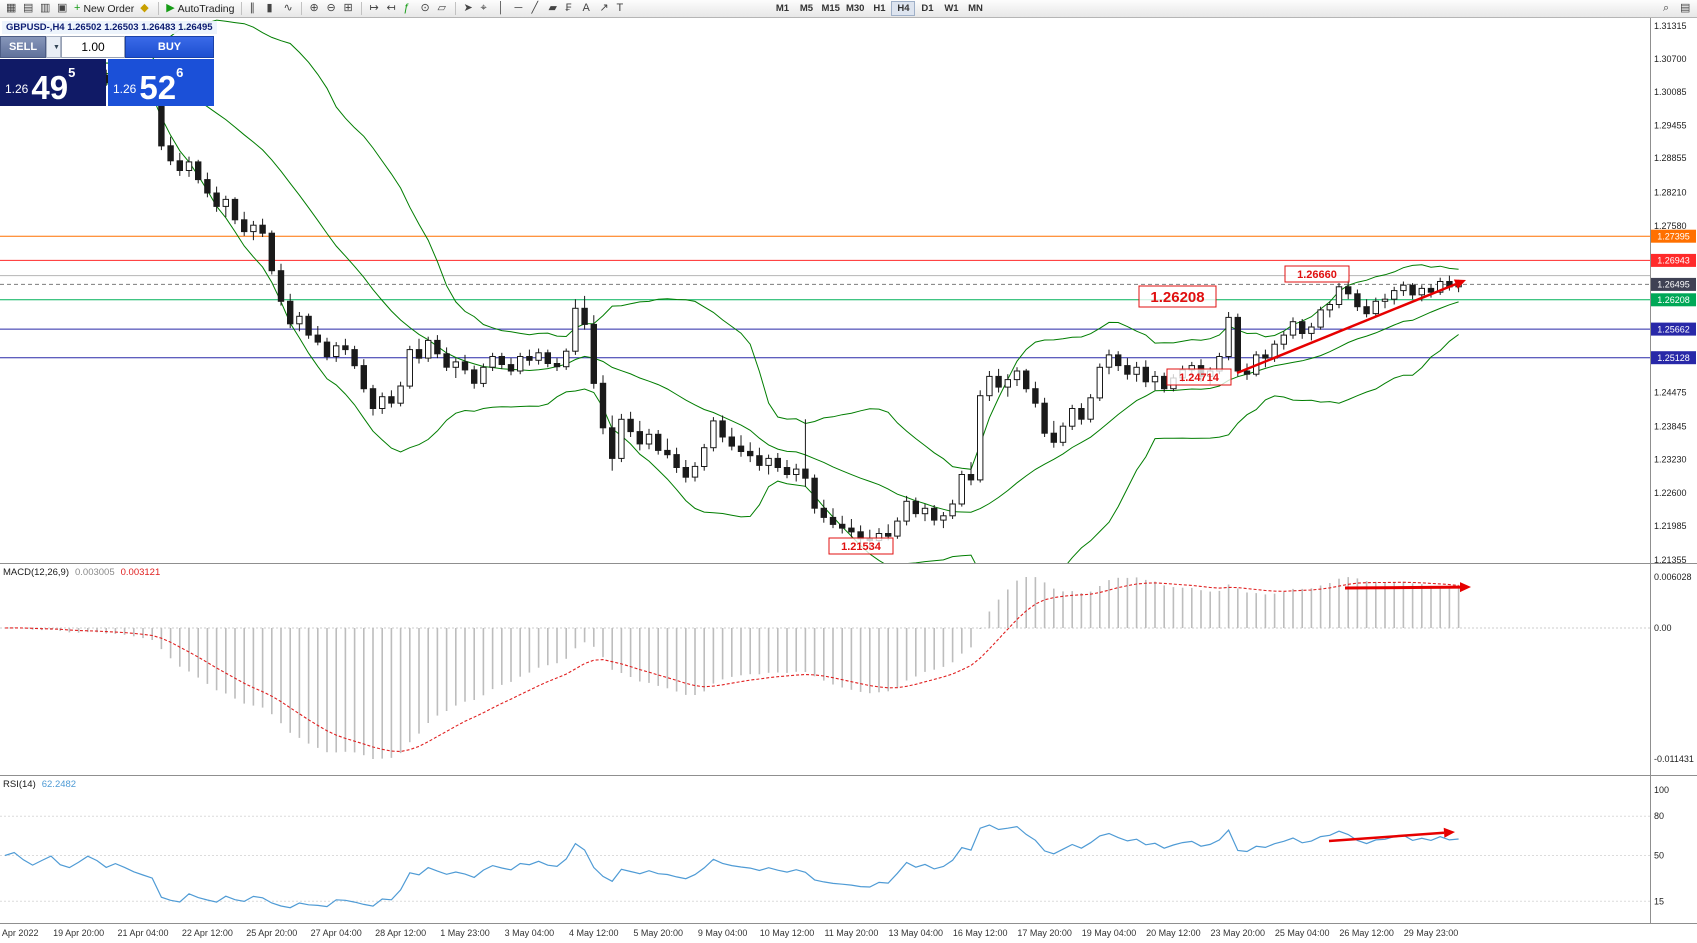 This screenshot has height=943, width=1697. I want to click on new-order-button: + New Order, so click(104, 9).